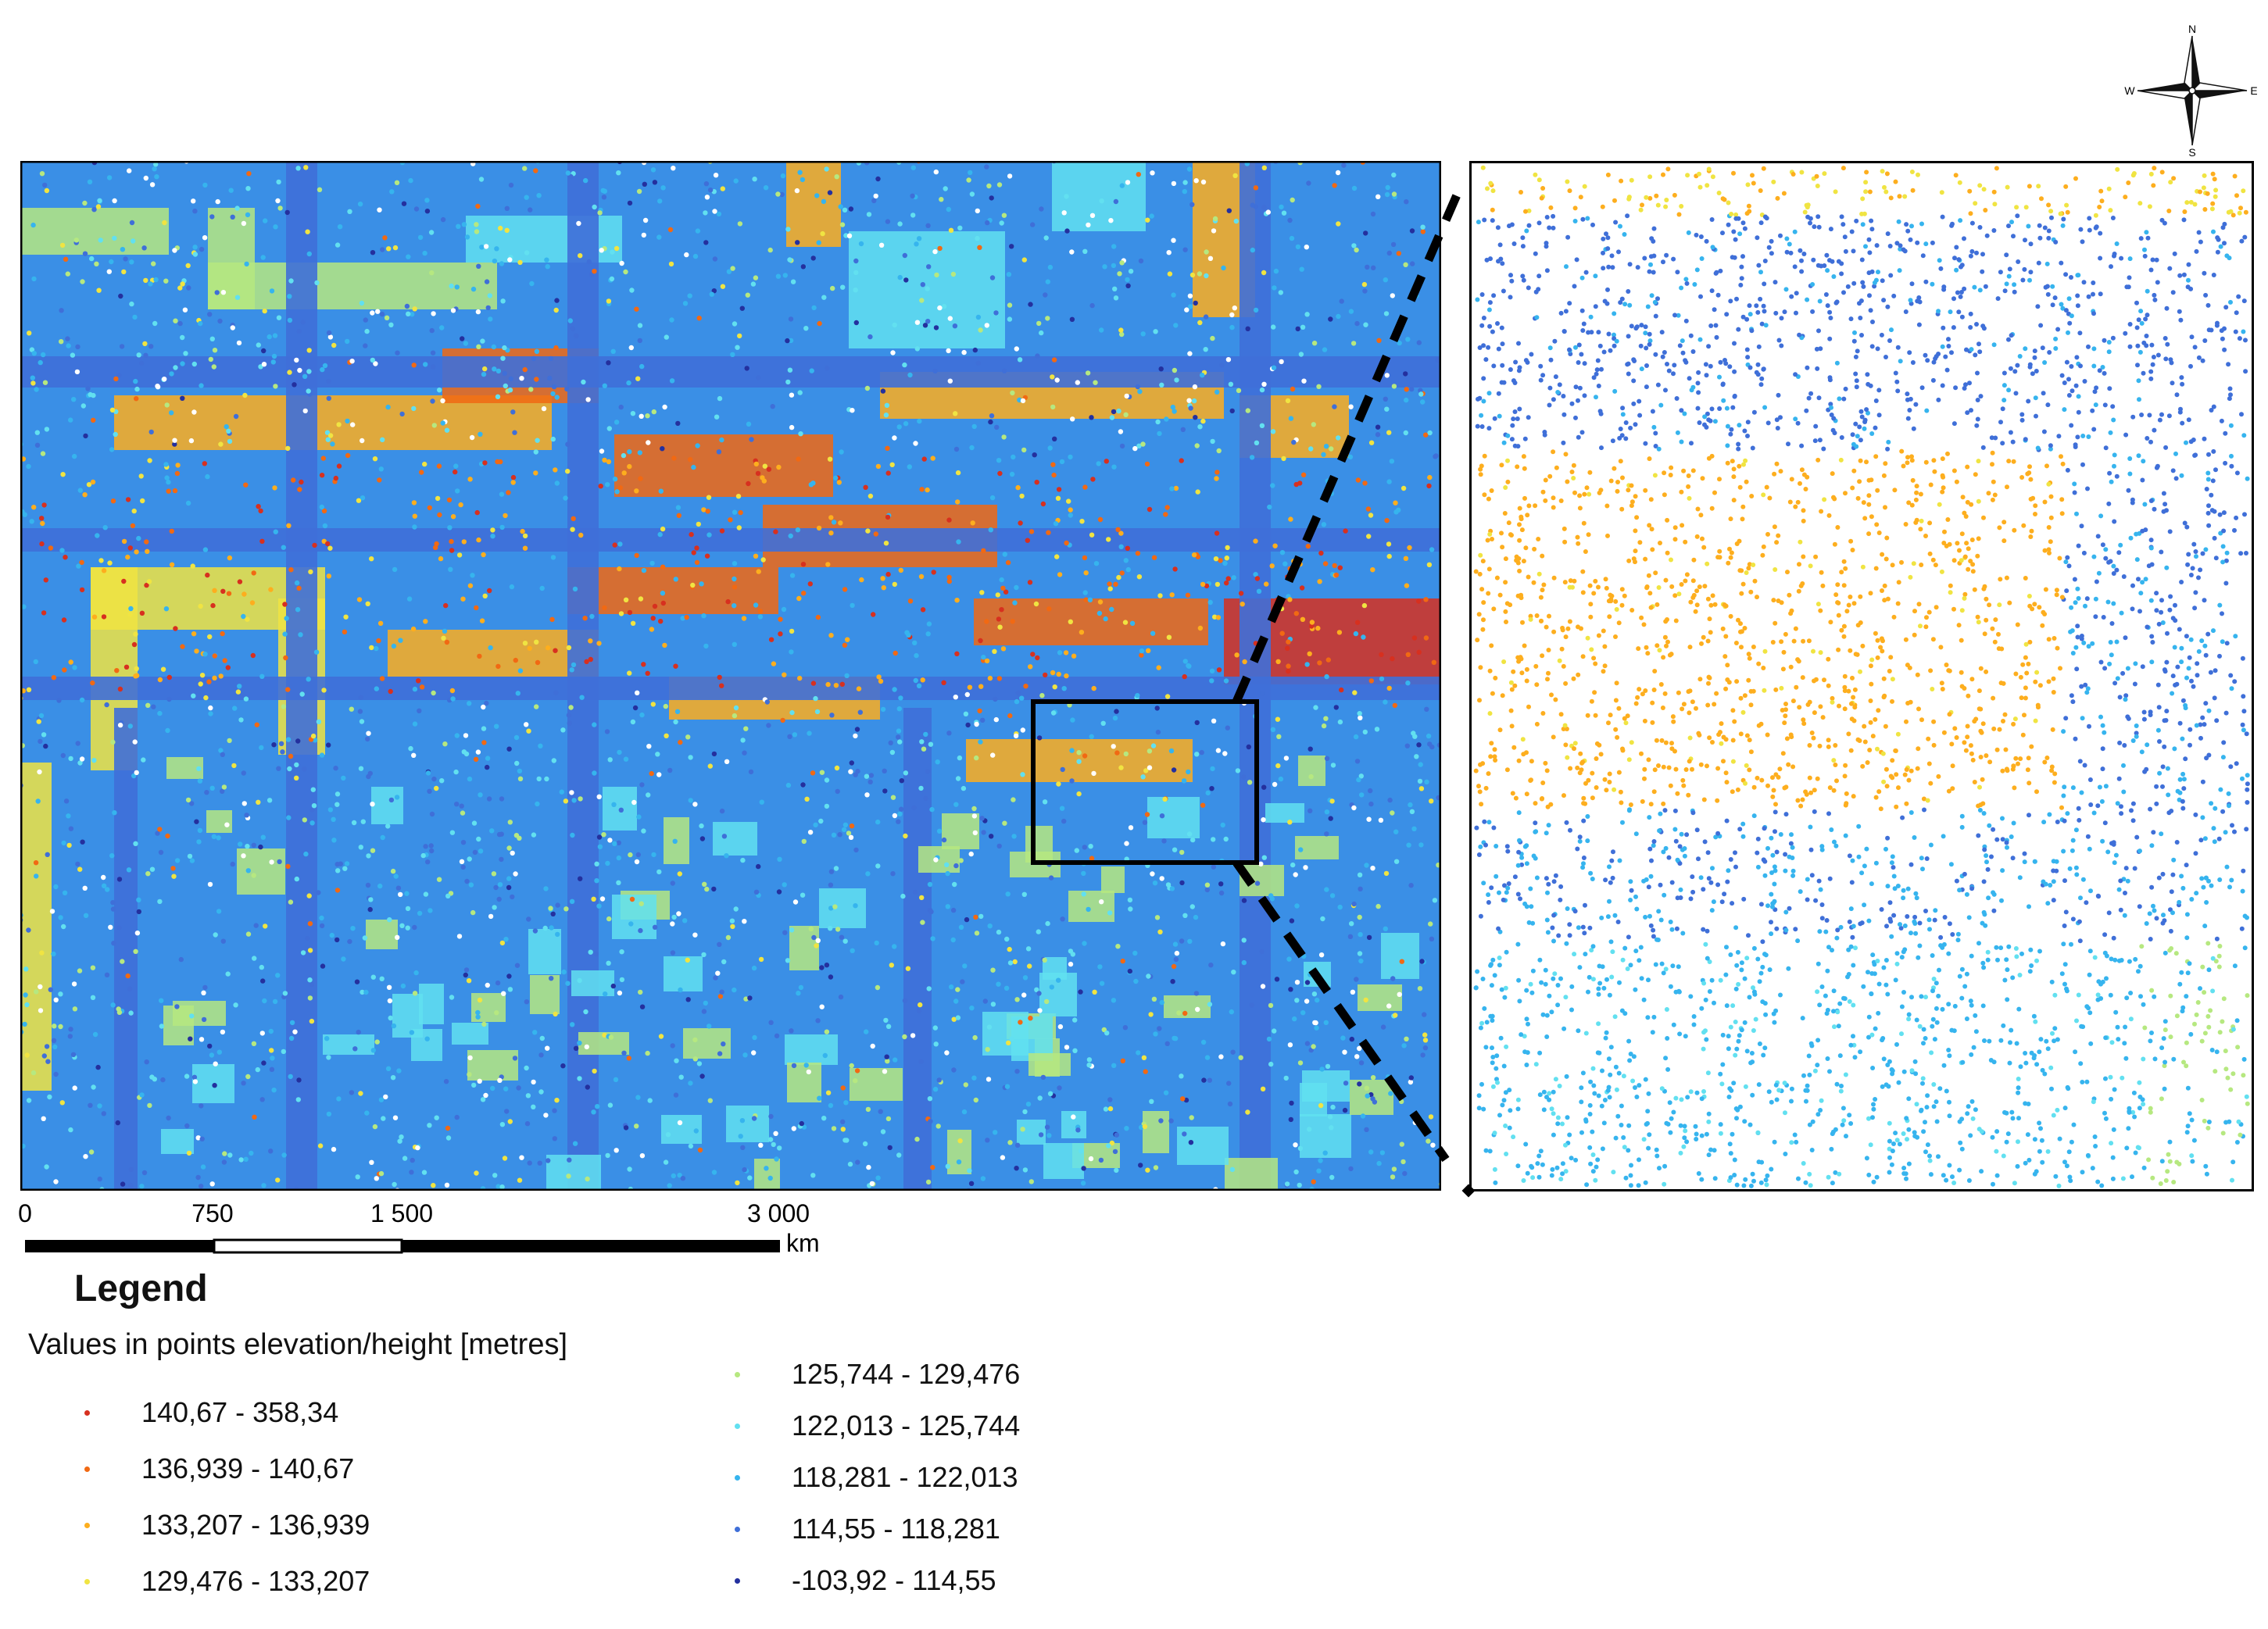 Image resolution: width=2268 pixels, height=1629 pixels. I want to click on compass-label-e: E, so click(2253, 90).